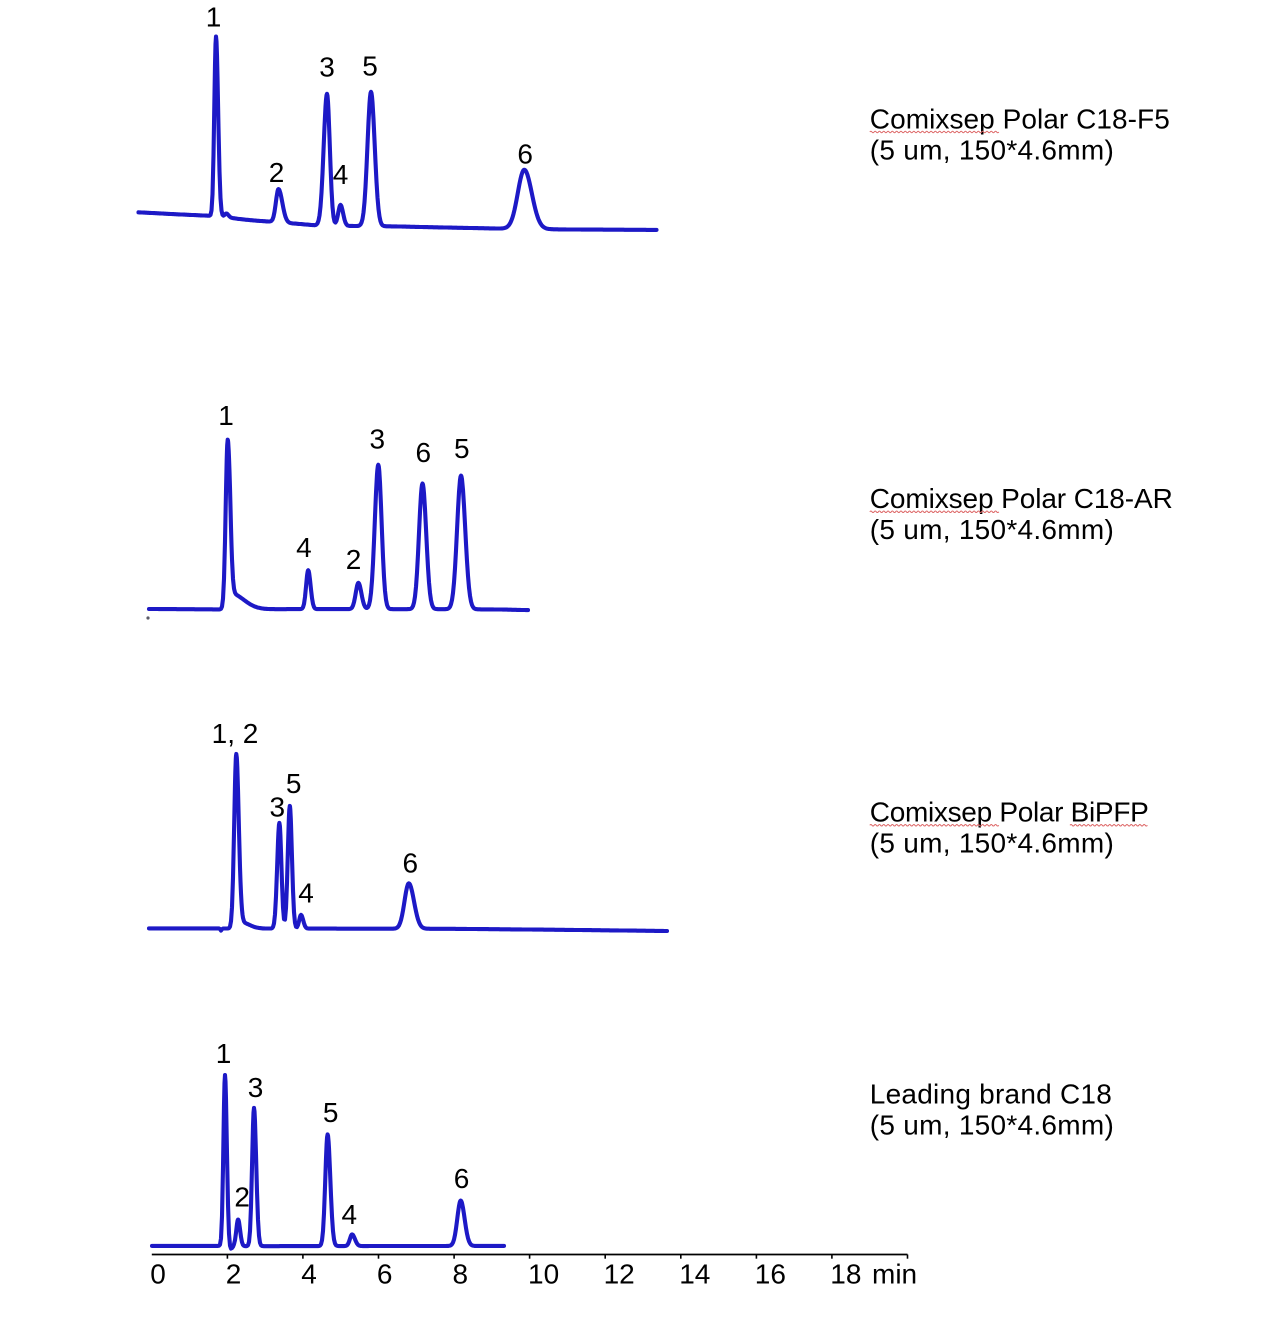 The height and width of the screenshot is (1344, 1279). Describe the element at coordinates (845, 1274) in the screenshot. I see `svg-text: 18` at that location.